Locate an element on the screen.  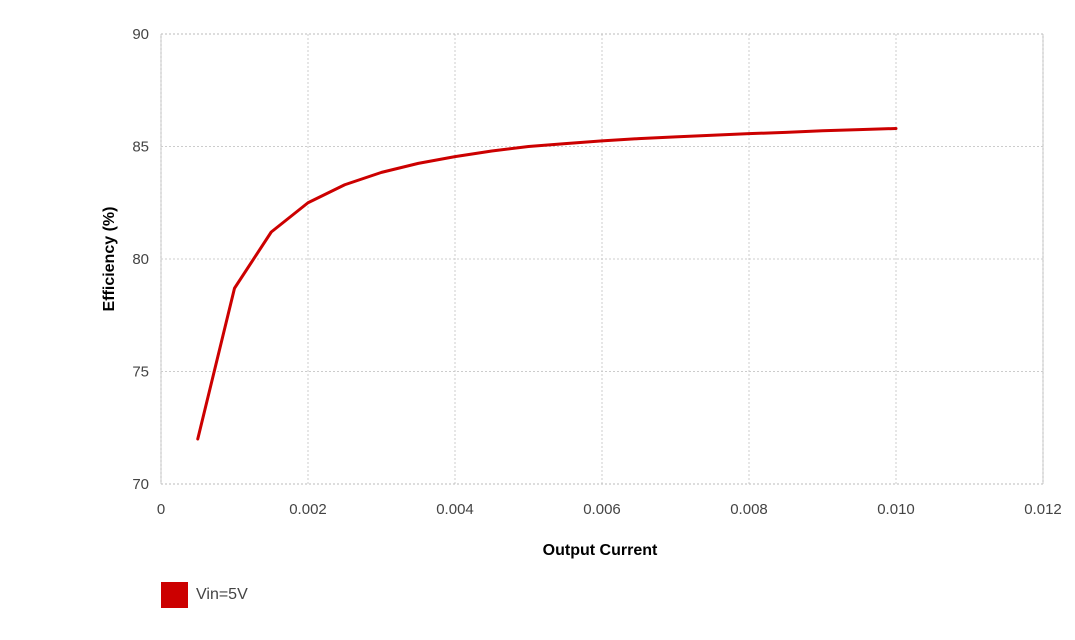
legend-label-vin-5v: Vin=5V is located at coordinates (222, 594).